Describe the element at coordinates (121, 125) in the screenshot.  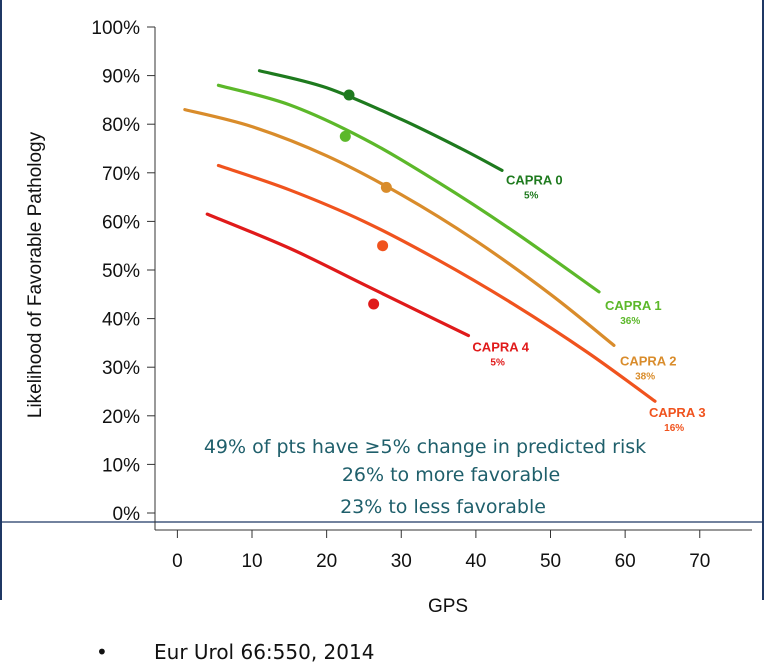
I see `y-tick-label: 80%` at that location.